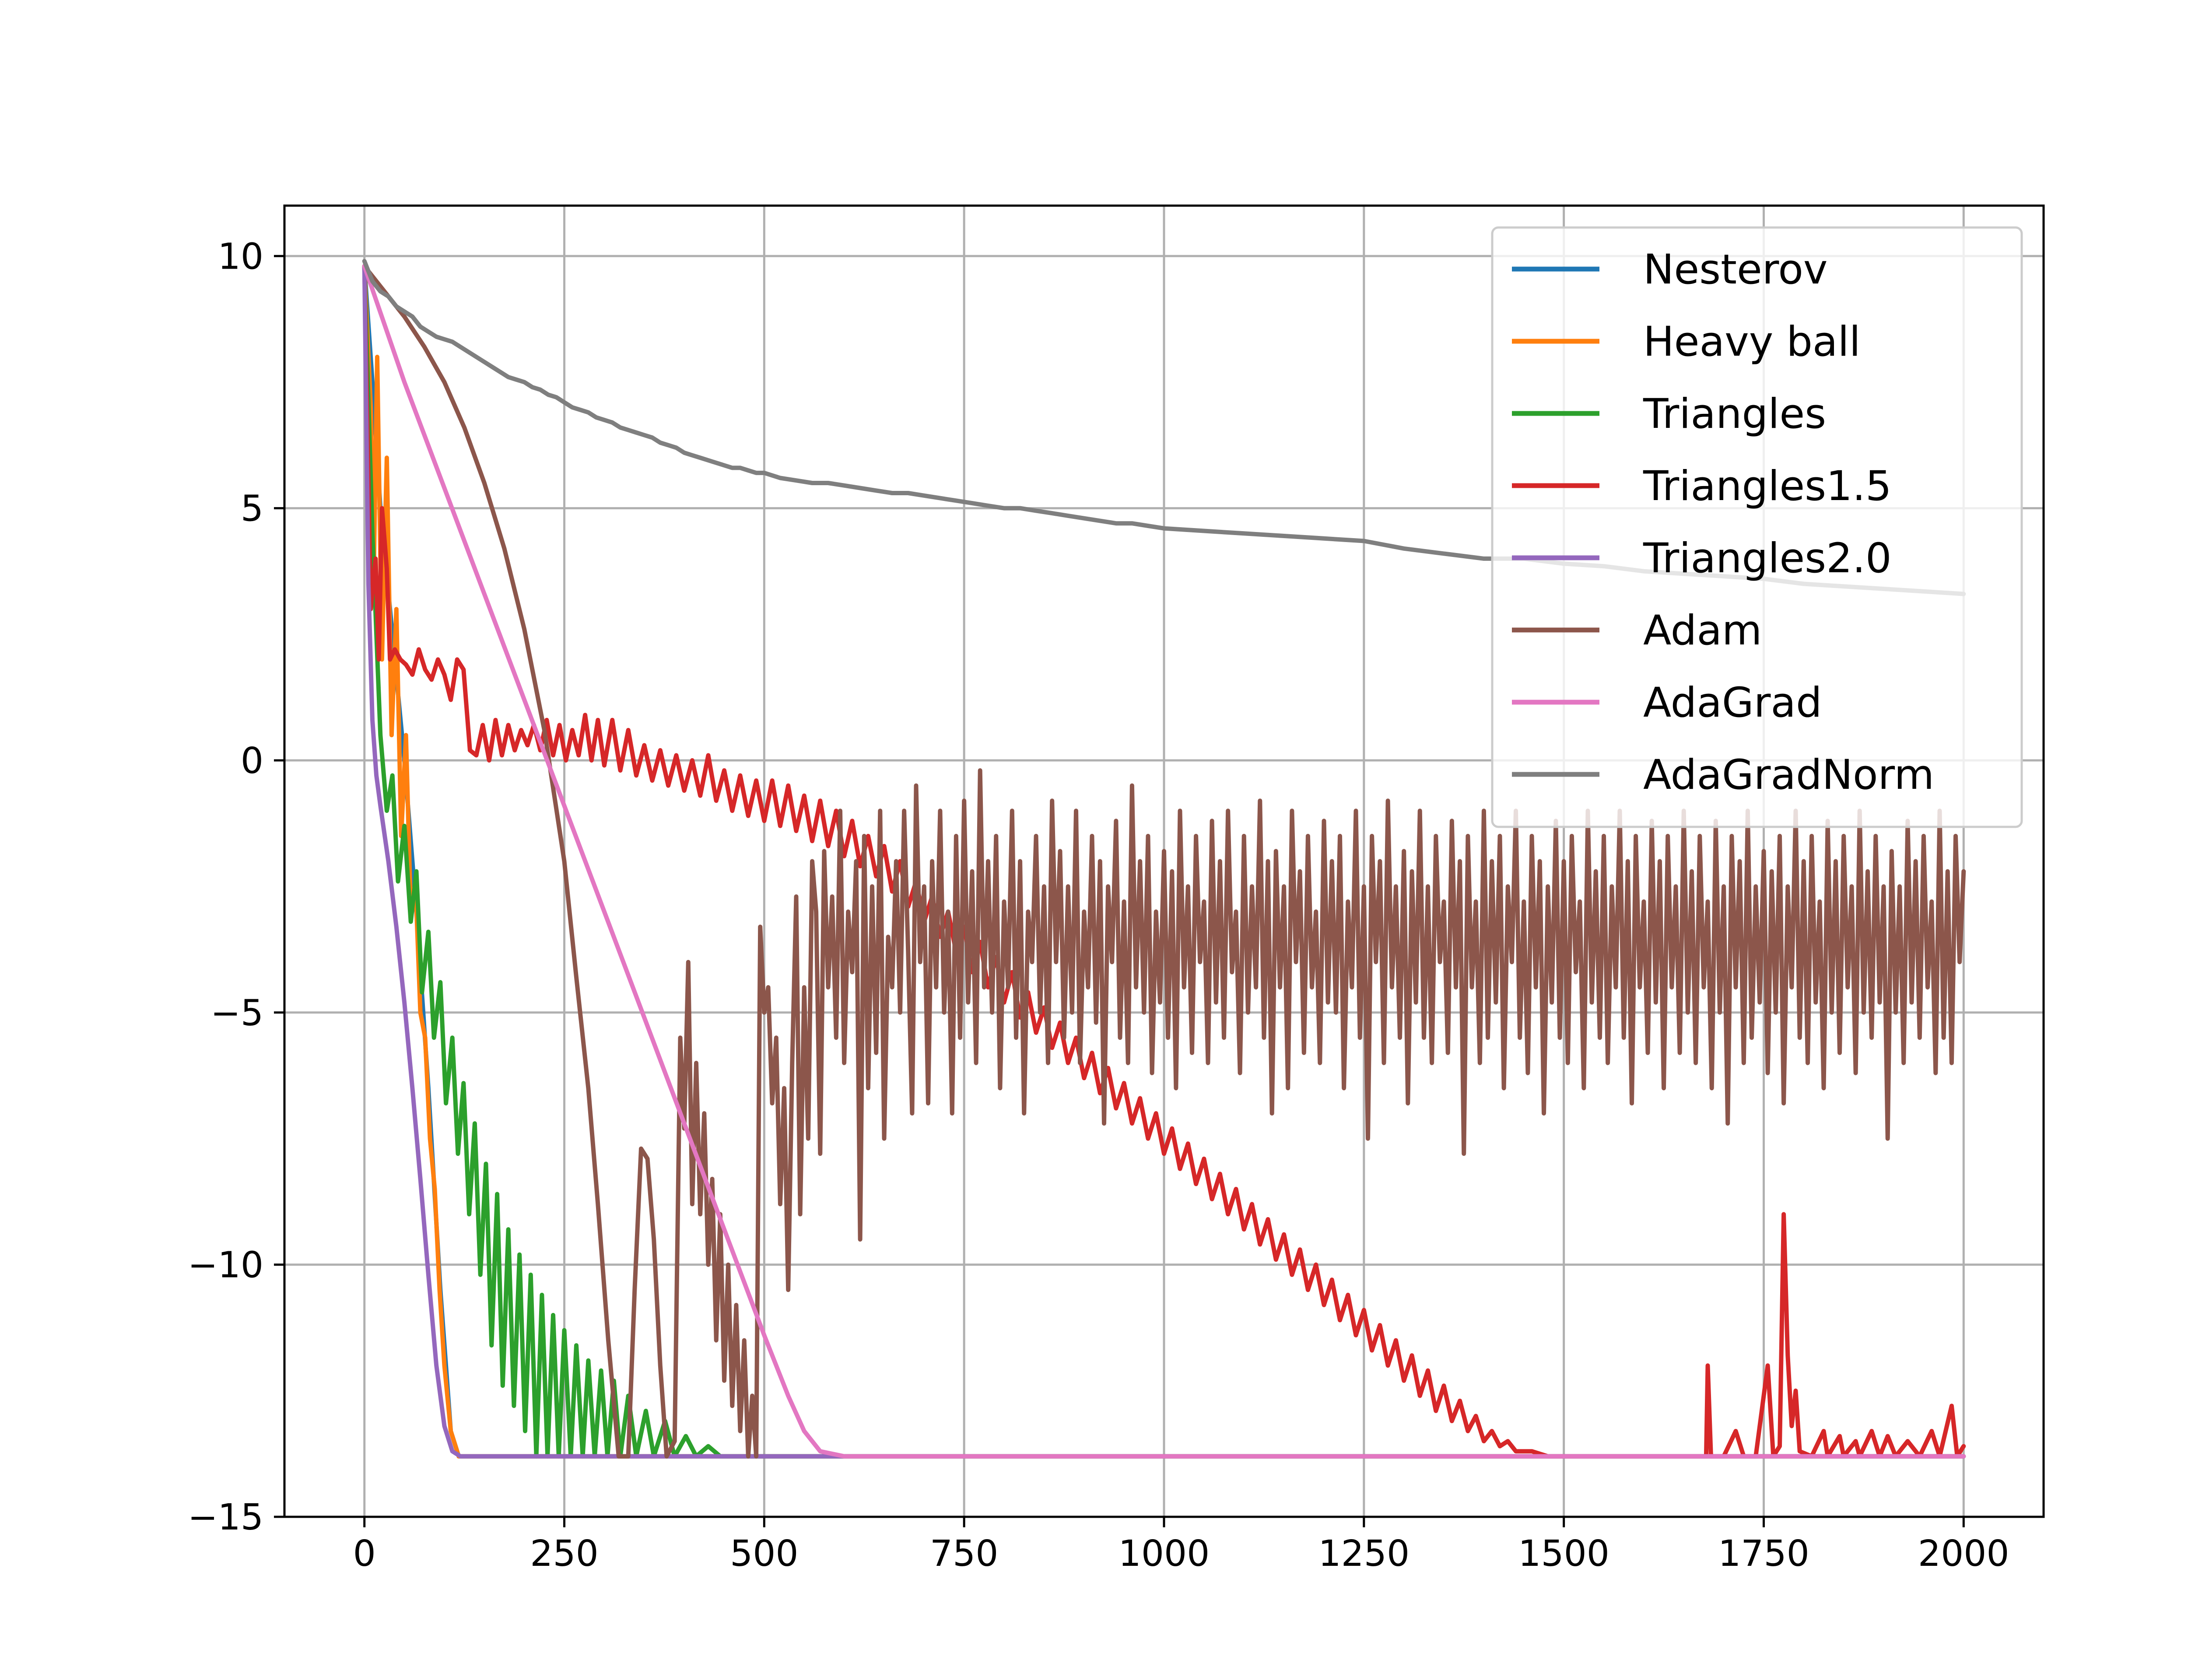 This screenshot has width=2188, height=1680. Describe the element at coordinates (1763, 1554) in the screenshot. I see `x-tick-label: 1750` at that location.